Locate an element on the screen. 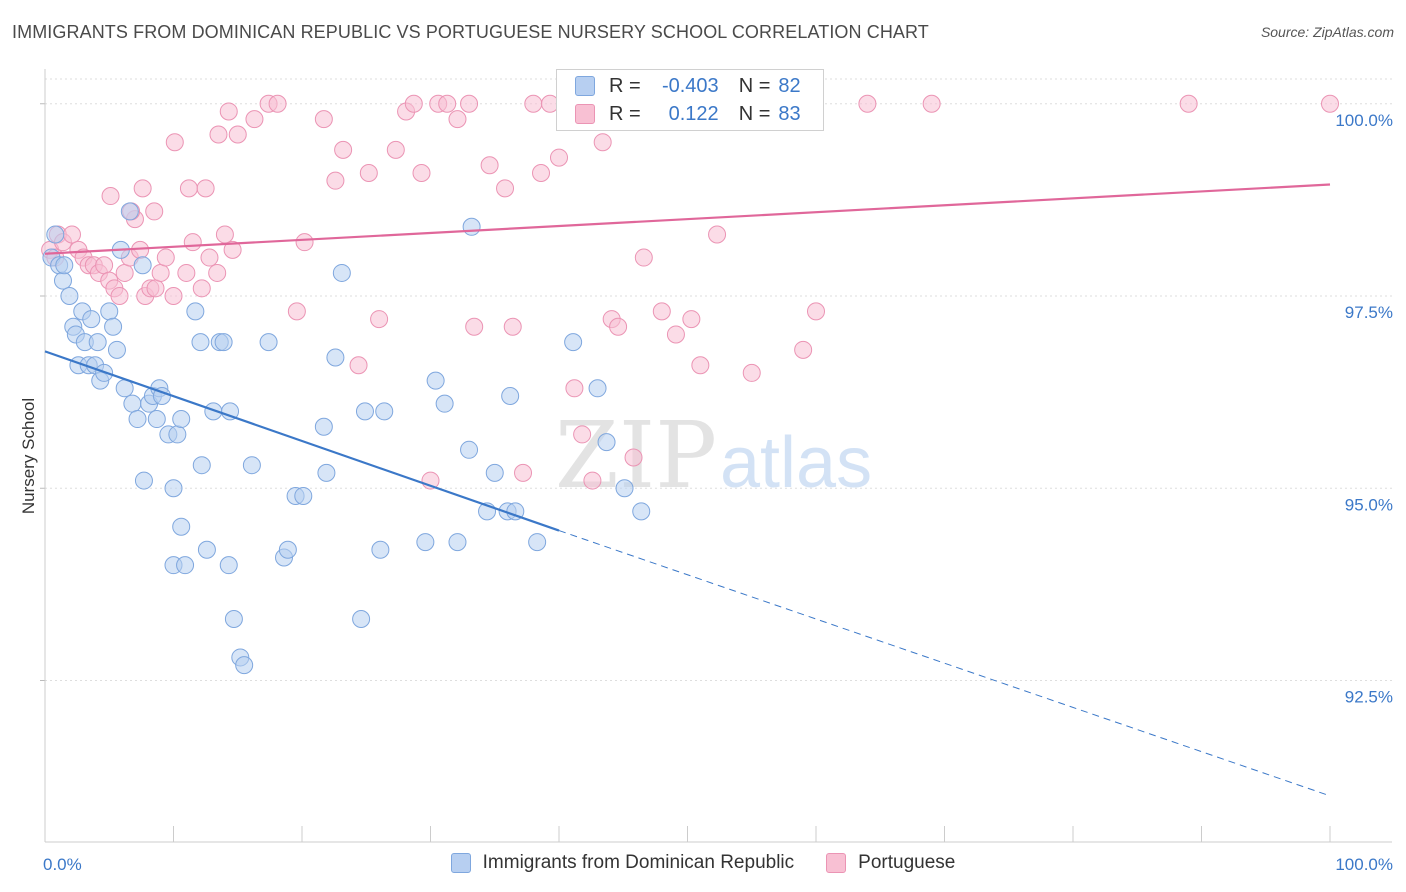  y-tick-label: 100.0% is located at coordinates (1364, 120).